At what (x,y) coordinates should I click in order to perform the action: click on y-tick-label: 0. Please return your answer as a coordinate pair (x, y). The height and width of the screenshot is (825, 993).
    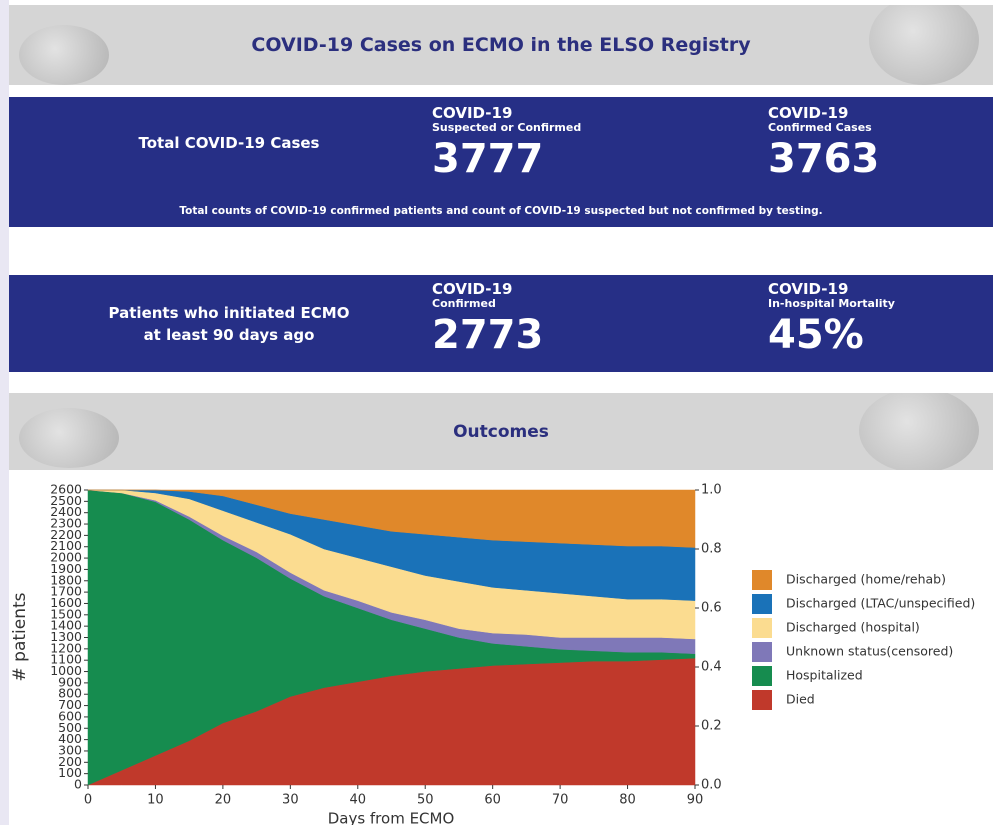
    Looking at the image, I should click on (78, 784).